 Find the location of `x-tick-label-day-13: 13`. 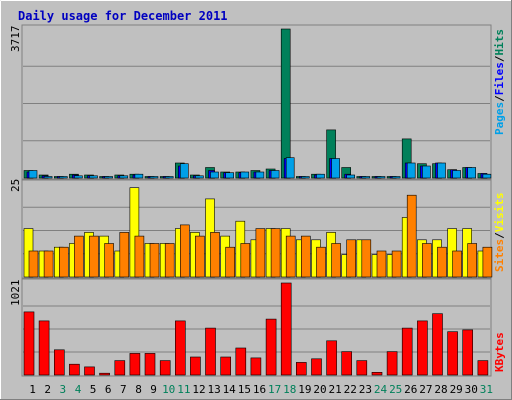

x-tick-label-day-13: 13 is located at coordinates (213, 389).